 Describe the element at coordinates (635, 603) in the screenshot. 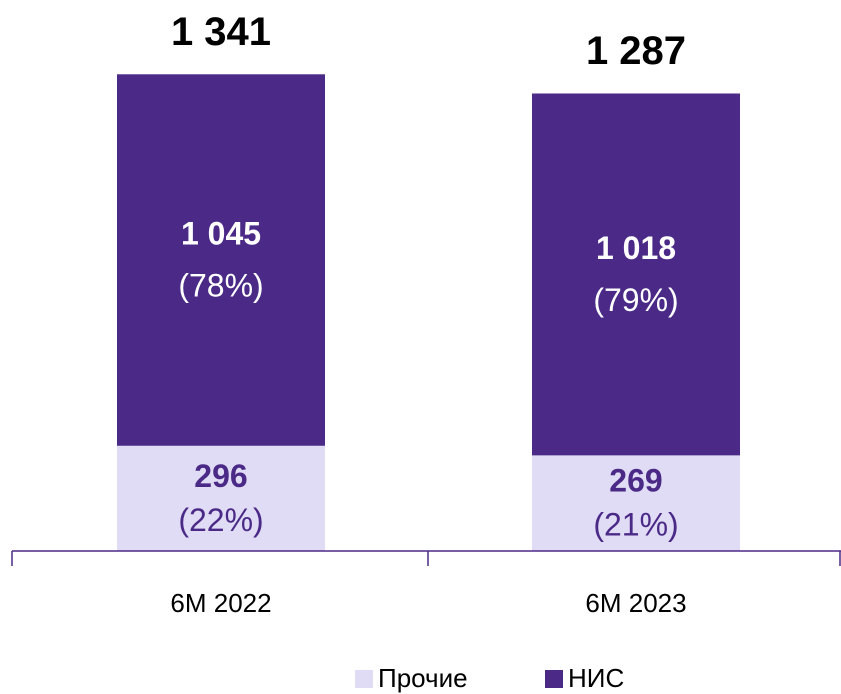

I see `x-tick-label: 6M 2023` at that location.